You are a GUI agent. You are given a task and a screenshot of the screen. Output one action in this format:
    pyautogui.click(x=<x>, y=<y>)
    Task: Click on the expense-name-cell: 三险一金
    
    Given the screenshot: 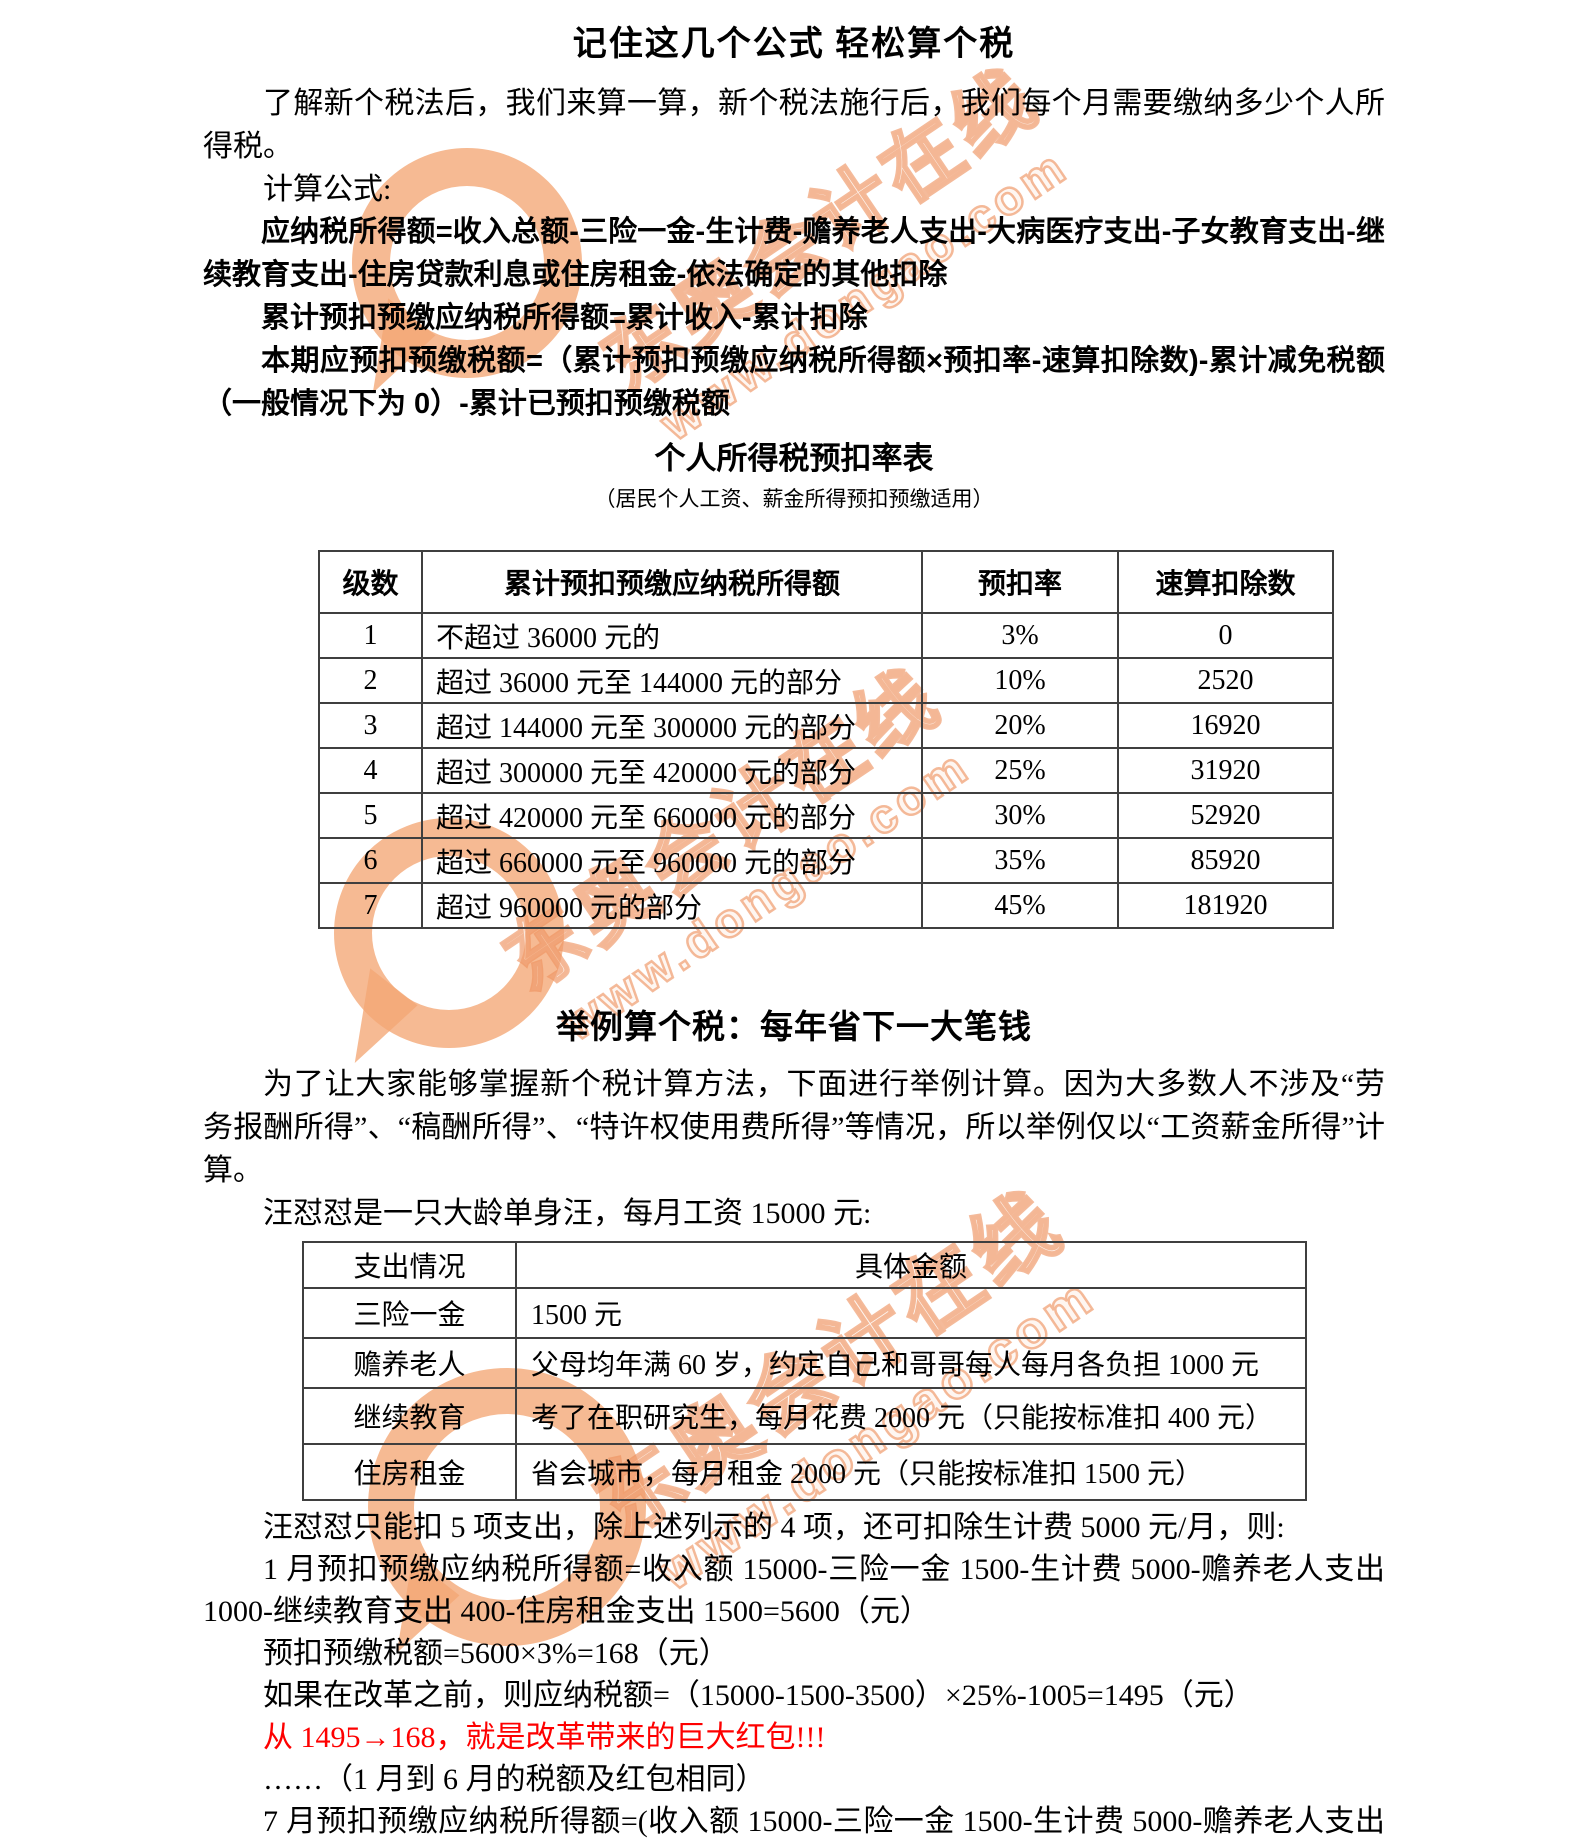 What is the action you would take?
    pyautogui.click(x=409, y=1313)
    